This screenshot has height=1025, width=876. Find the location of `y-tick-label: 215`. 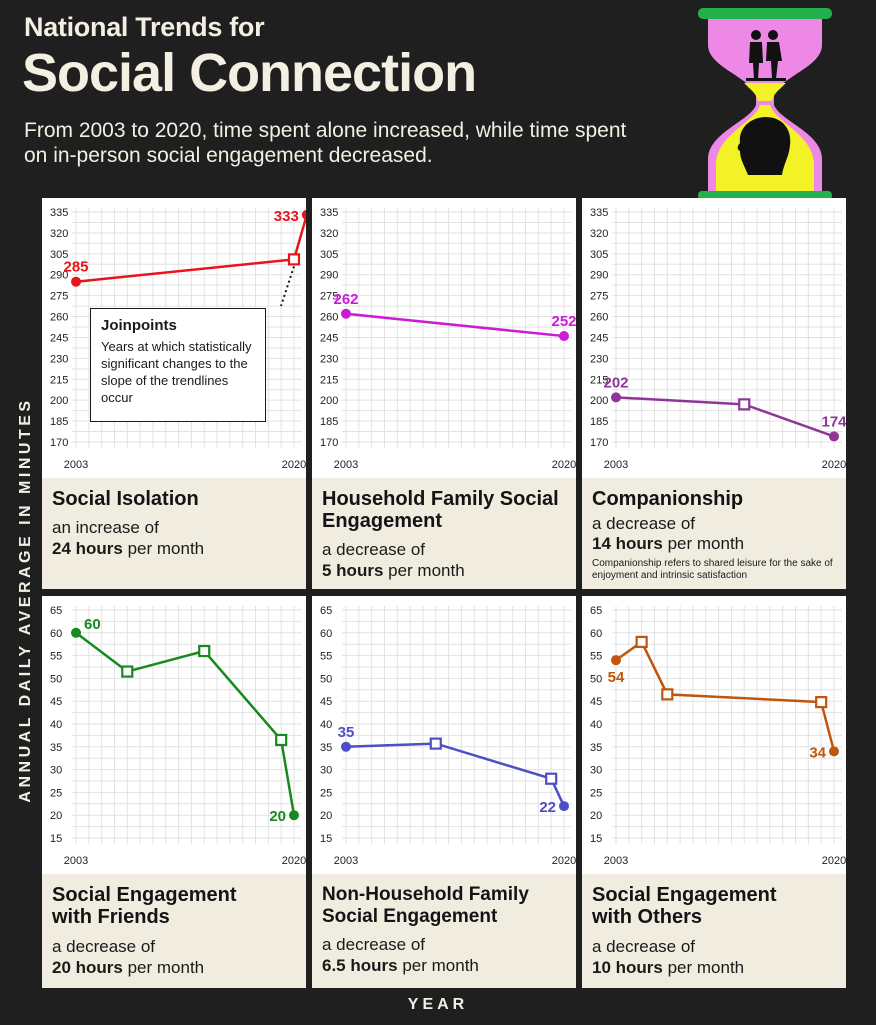

y-tick-label: 215 is located at coordinates (329, 380).